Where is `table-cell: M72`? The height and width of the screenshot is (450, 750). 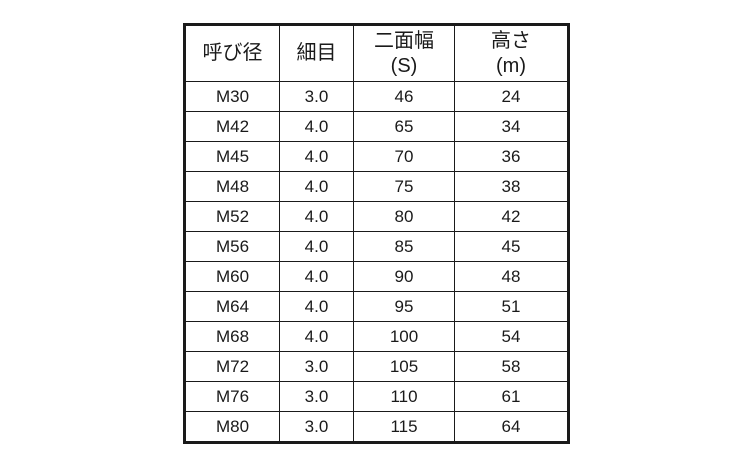 table-cell: M72 is located at coordinates (232, 366).